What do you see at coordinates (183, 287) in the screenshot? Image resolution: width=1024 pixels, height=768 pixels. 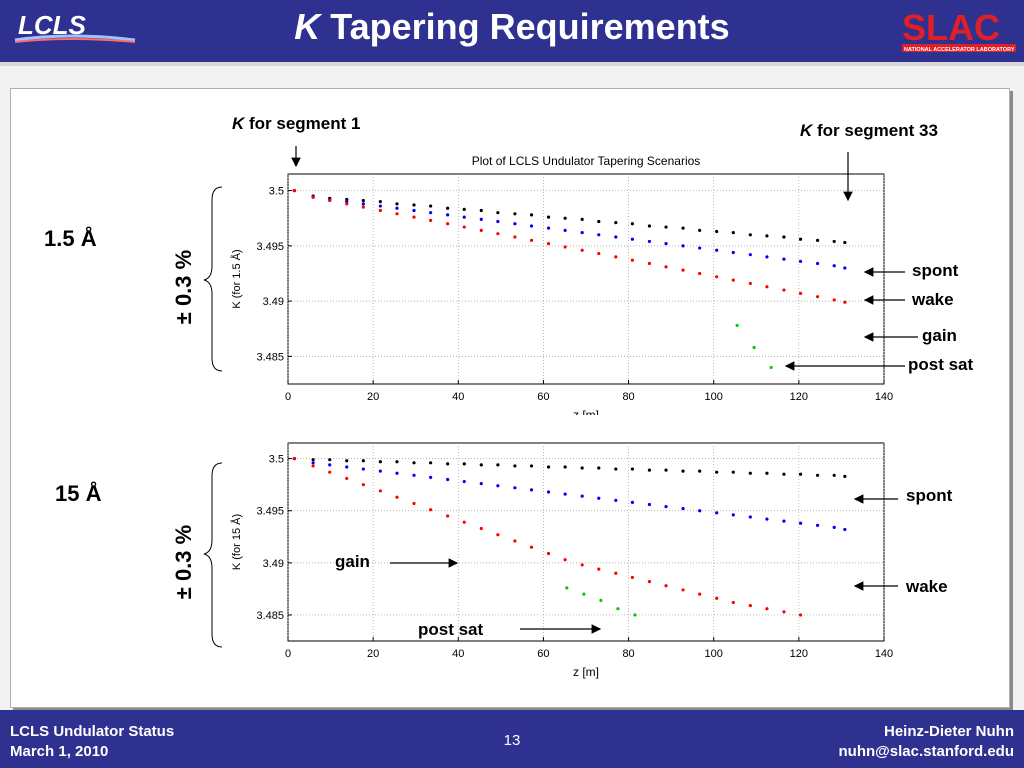 I see `tolerance-label-1: ± 0.3 %` at bounding box center [183, 287].